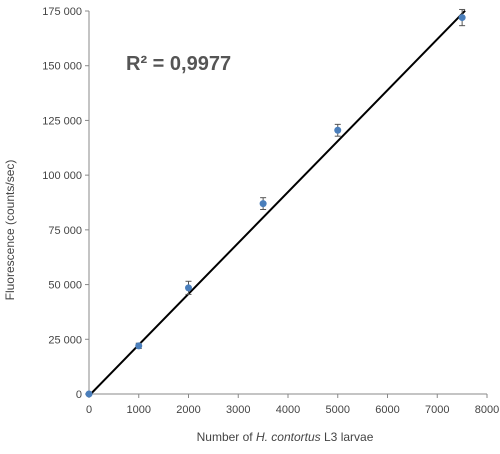 This screenshot has width=500, height=454. What do you see at coordinates (65, 340) in the screenshot?
I see `y-tick-label: 25 000` at bounding box center [65, 340].